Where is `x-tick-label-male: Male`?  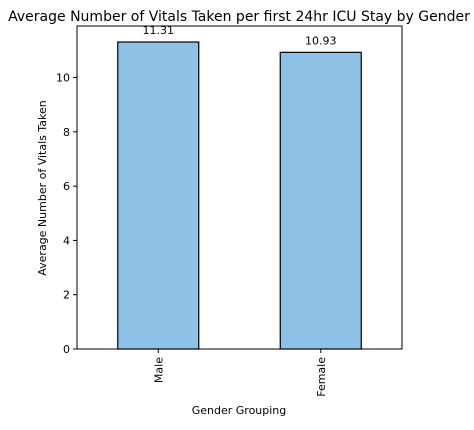
x-tick-label-male: Male is located at coordinates (158, 370).